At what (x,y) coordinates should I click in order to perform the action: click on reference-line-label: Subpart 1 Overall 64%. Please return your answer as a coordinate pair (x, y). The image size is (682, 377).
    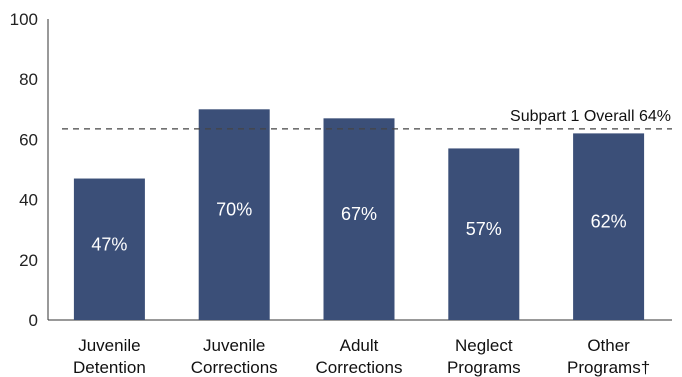
    Looking at the image, I should click on (590, 116).